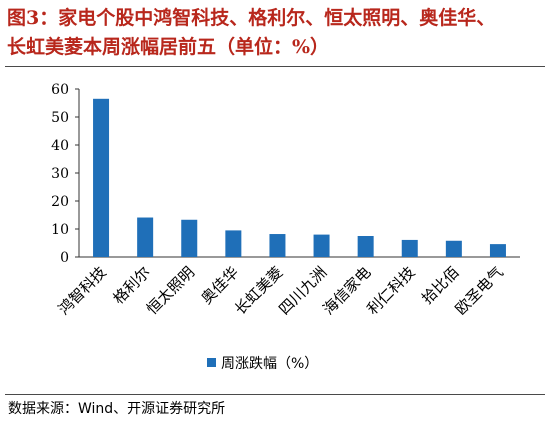 The width and height of the screenshot is (550, 428). I want to click on bottom-rule, so click(275, 394).